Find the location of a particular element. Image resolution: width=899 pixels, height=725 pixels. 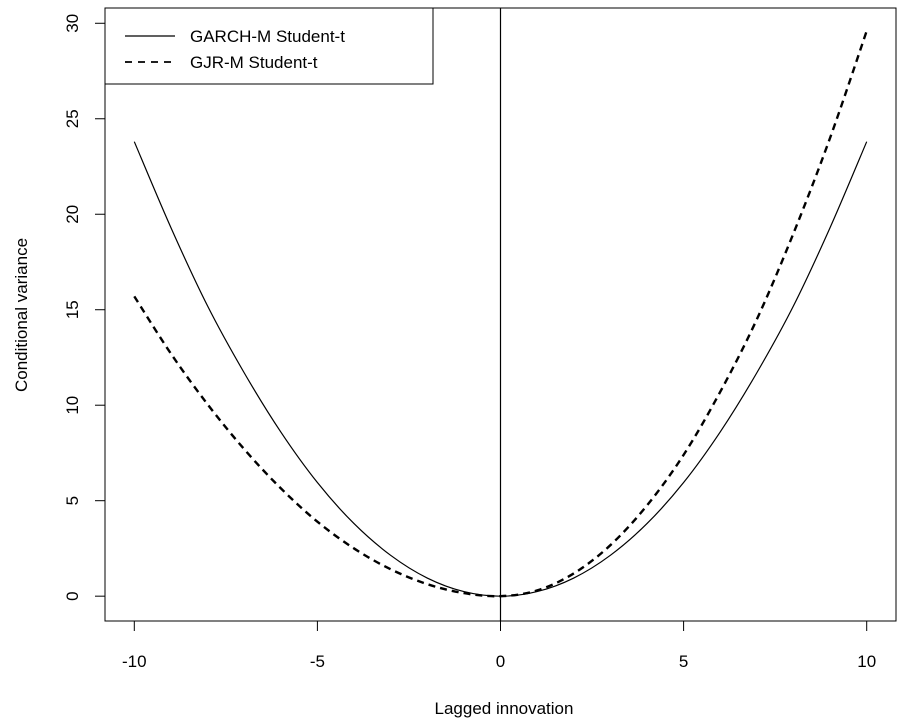

y-tick-label: 15 is located at coordinates (72, 309).